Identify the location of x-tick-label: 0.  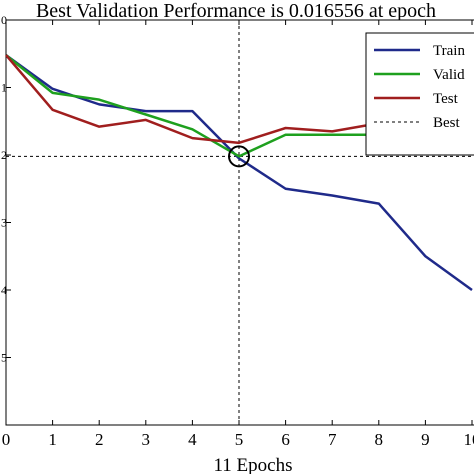
(6, 439).